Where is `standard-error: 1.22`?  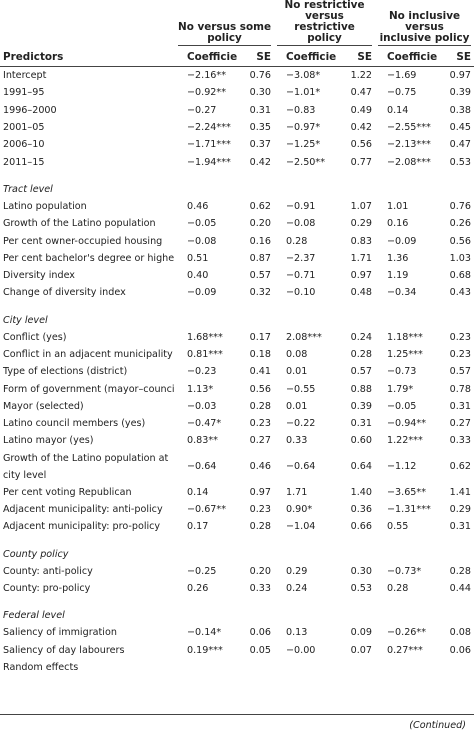 standard-error: 1.22 is located at coordinates (361, 76).